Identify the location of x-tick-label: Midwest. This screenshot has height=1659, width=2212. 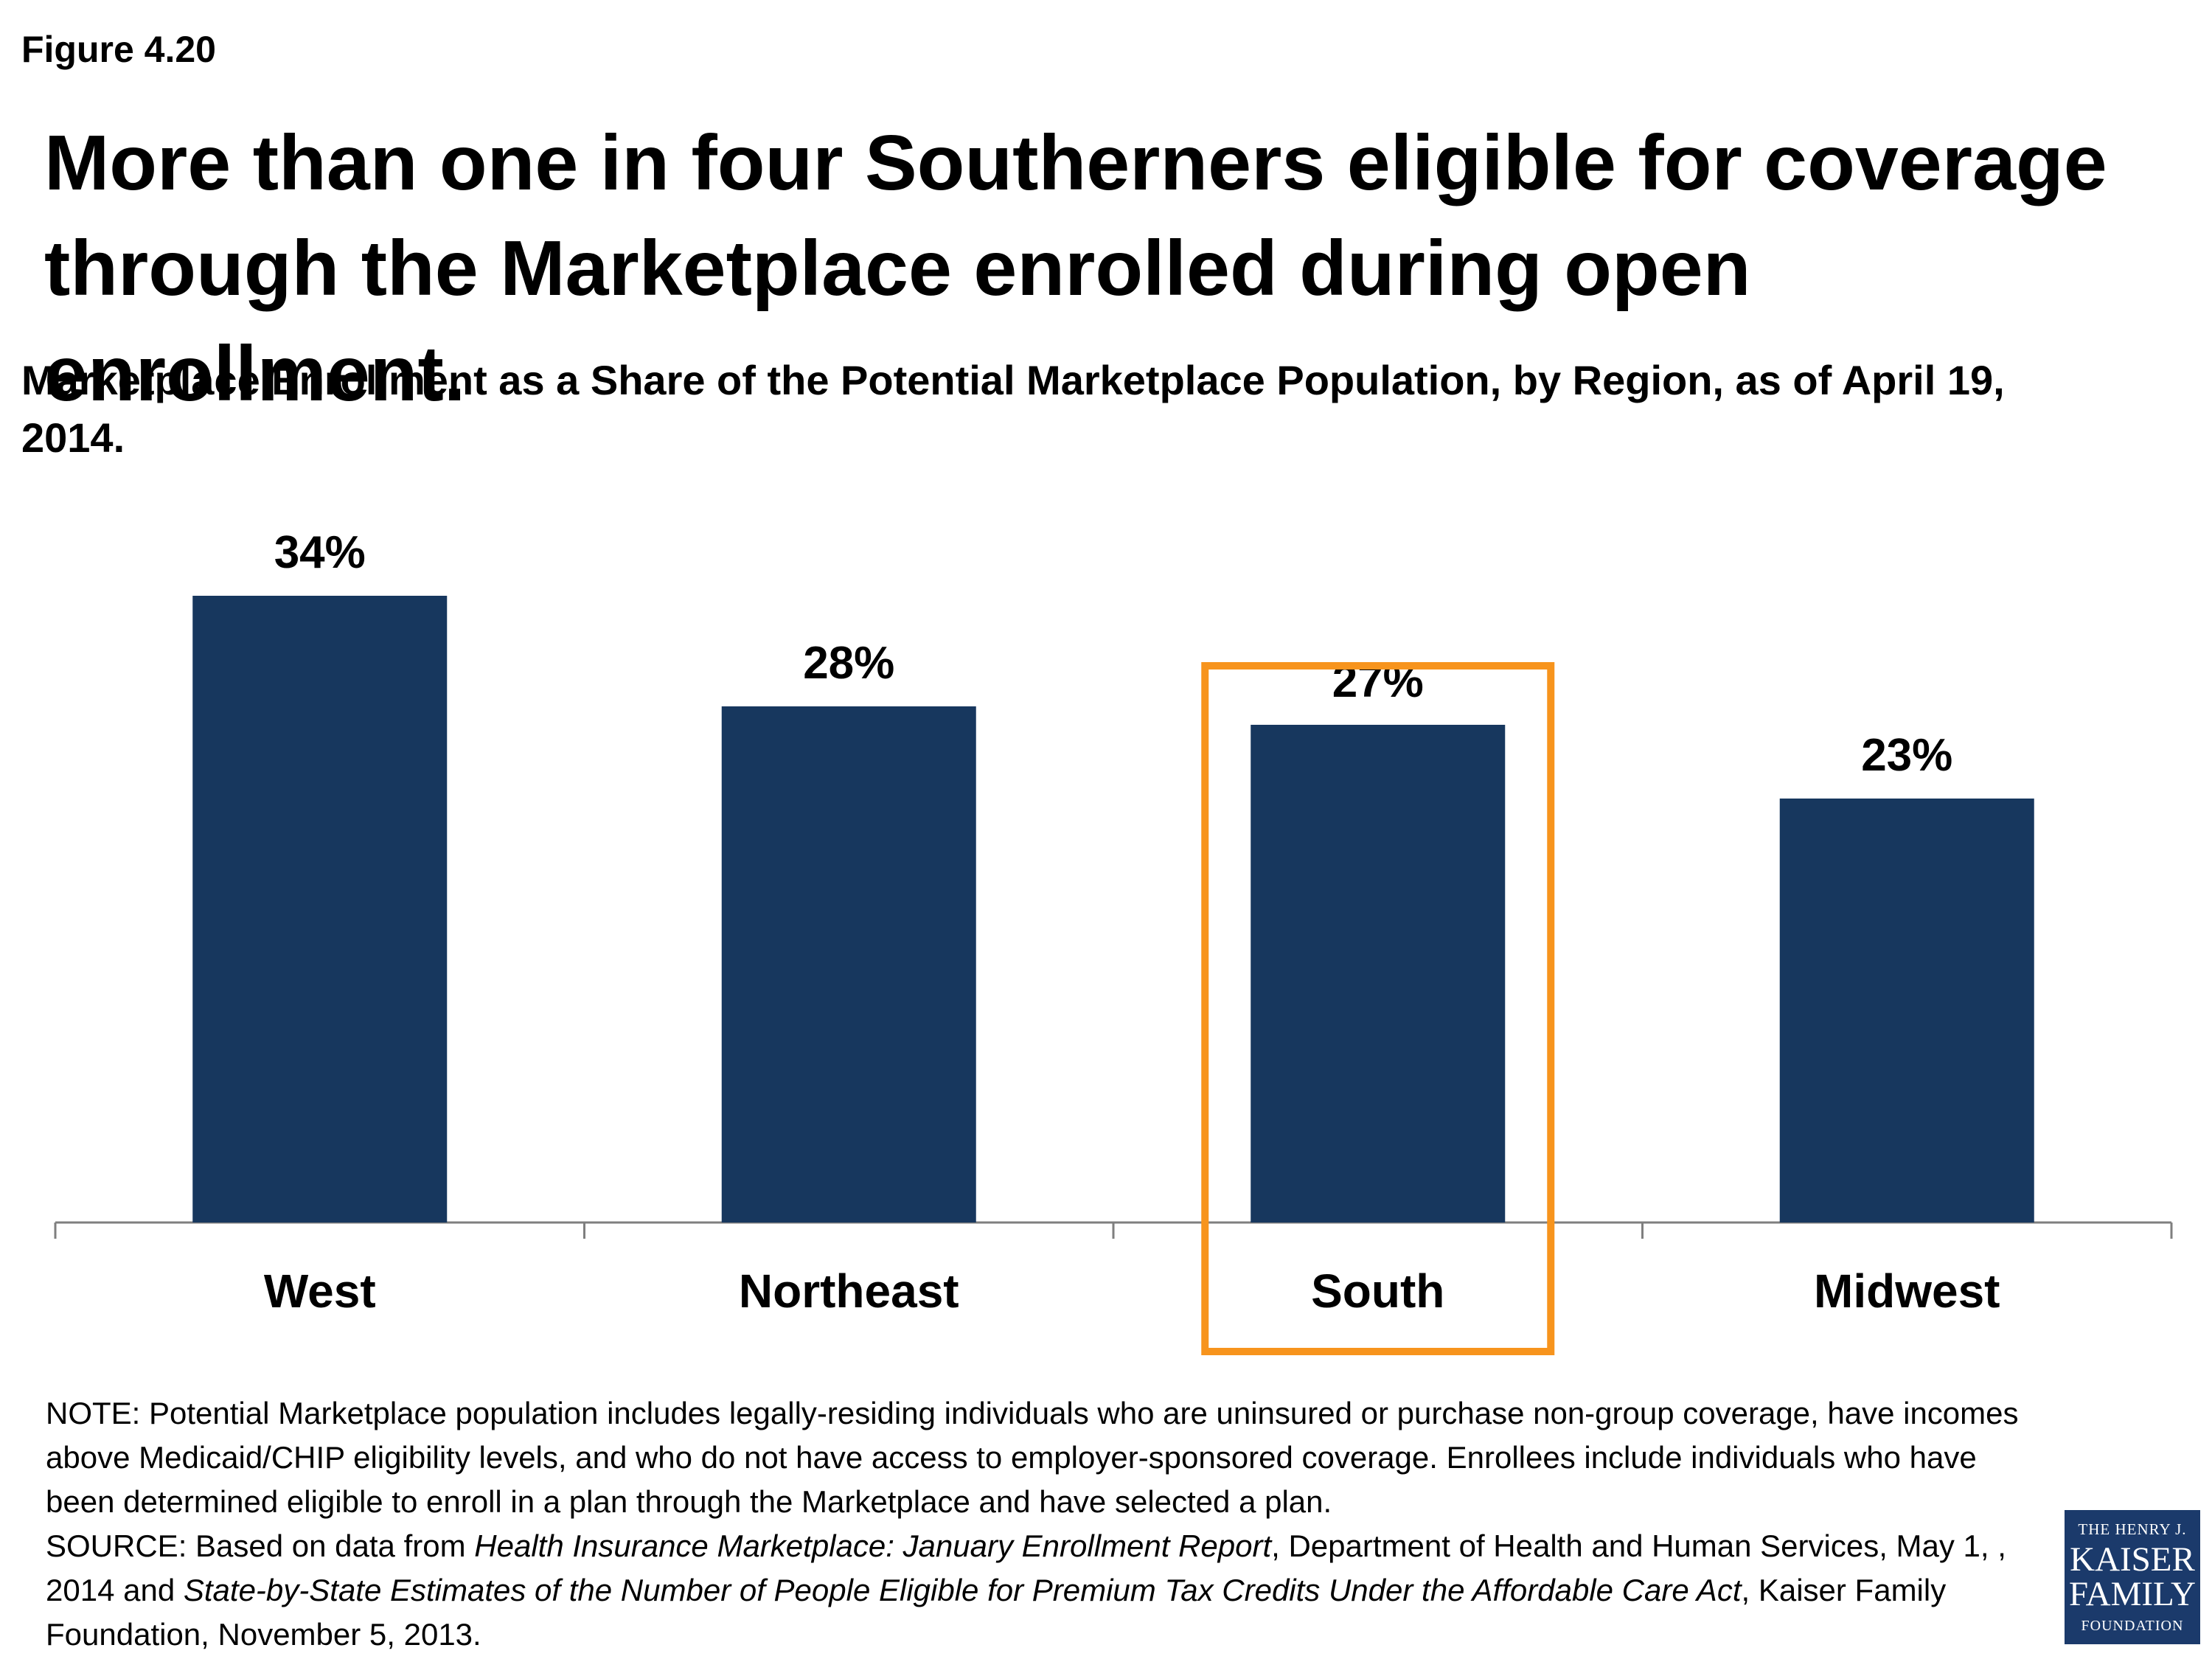
(1907, 1291).